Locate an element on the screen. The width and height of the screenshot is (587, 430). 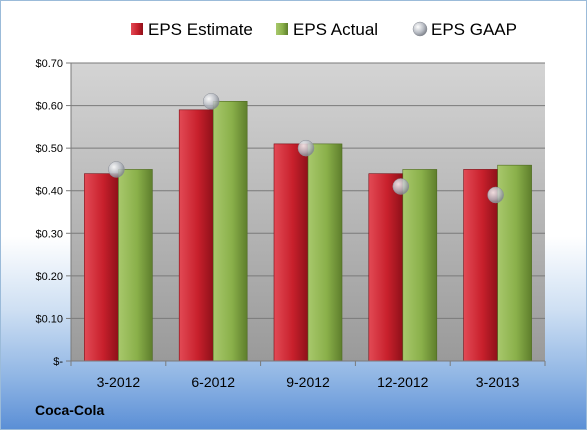
x-tick-label: 9-2012 is located at coordinates (308, 382).